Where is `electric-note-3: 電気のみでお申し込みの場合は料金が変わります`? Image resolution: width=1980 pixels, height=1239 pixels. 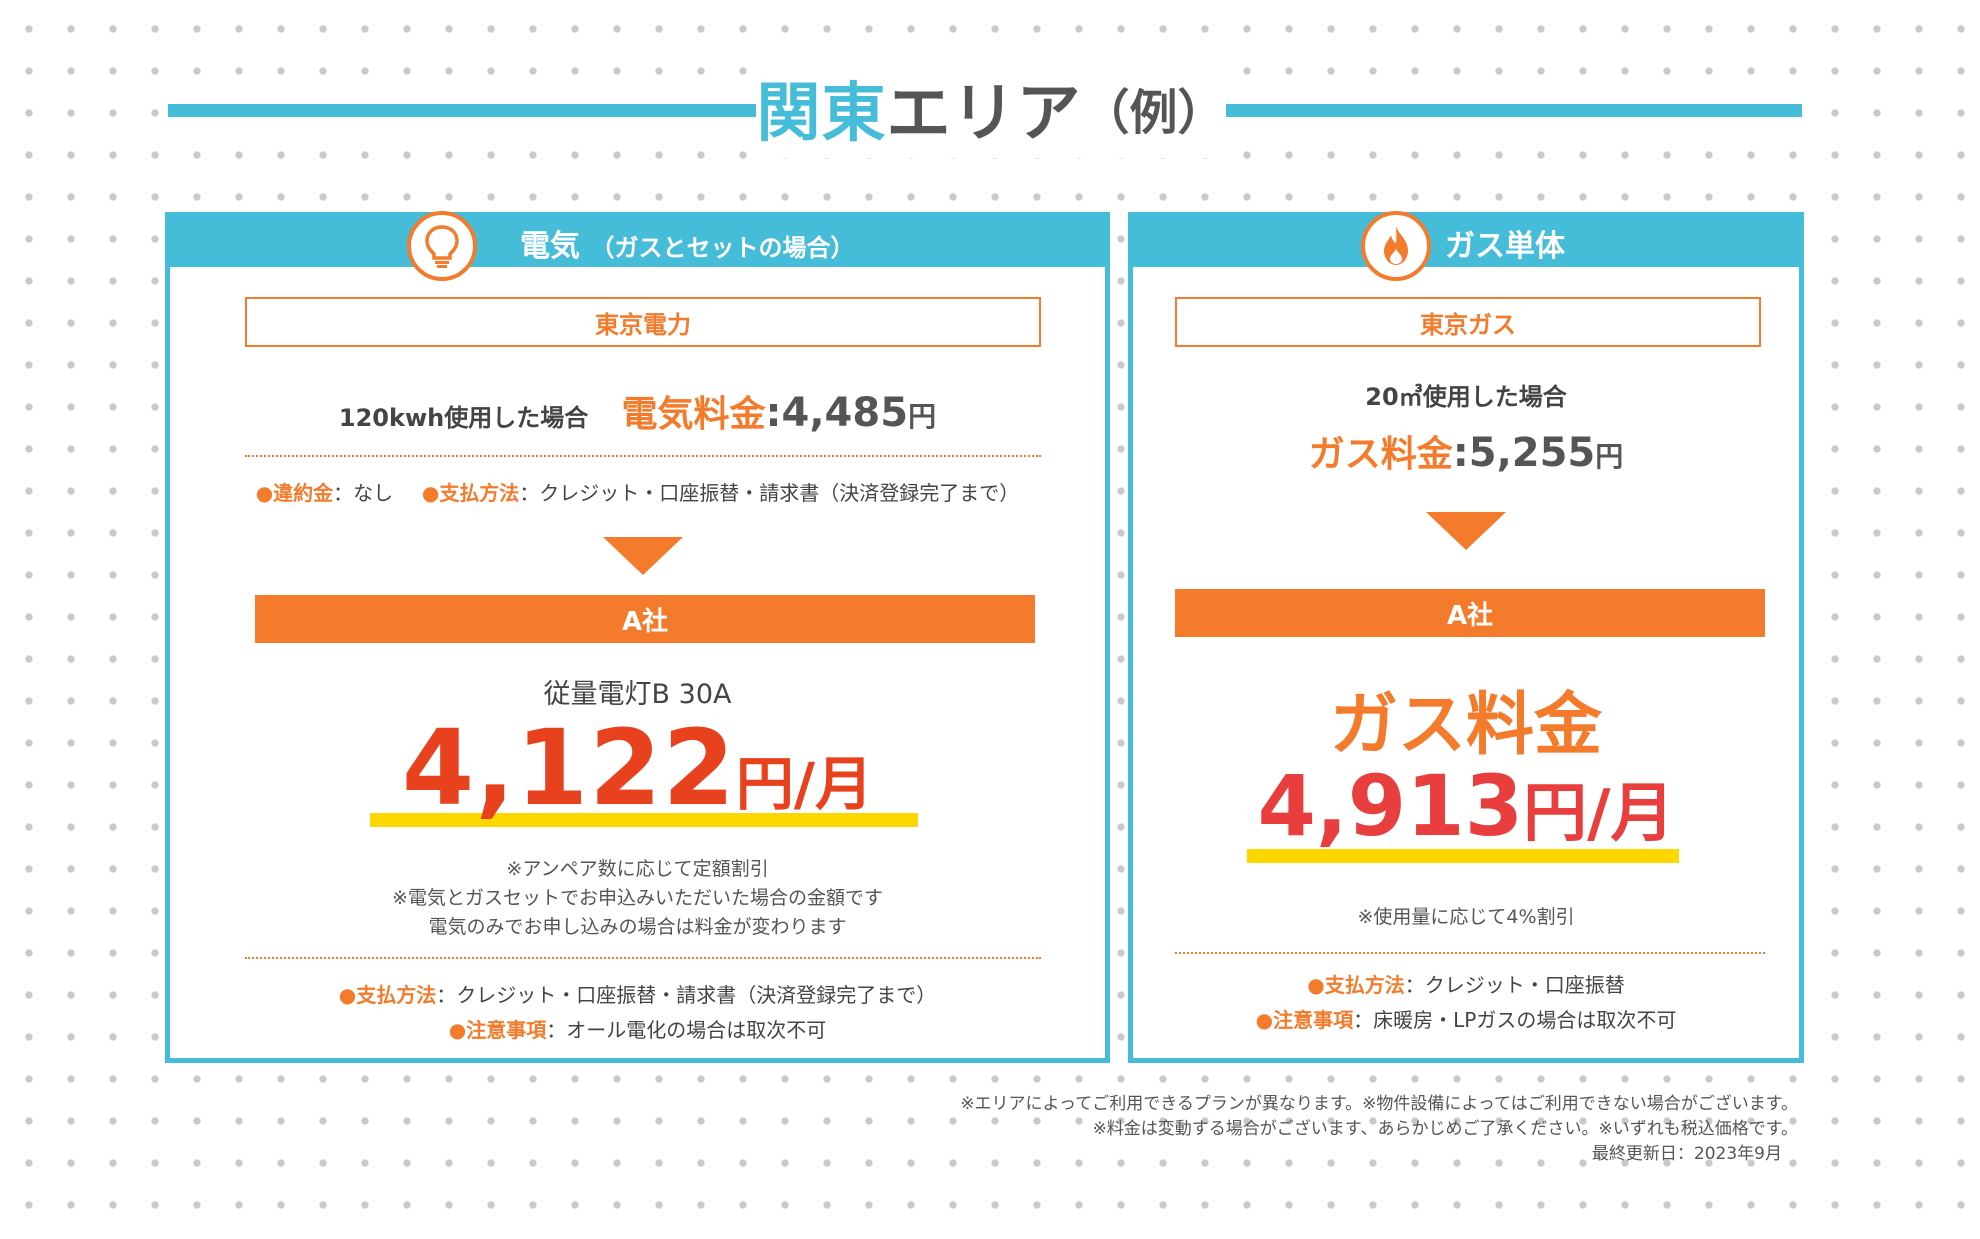
electric-note-3: 電気のみでお申し込みの場合は料金が変わります is located at coordinates (637, 927).